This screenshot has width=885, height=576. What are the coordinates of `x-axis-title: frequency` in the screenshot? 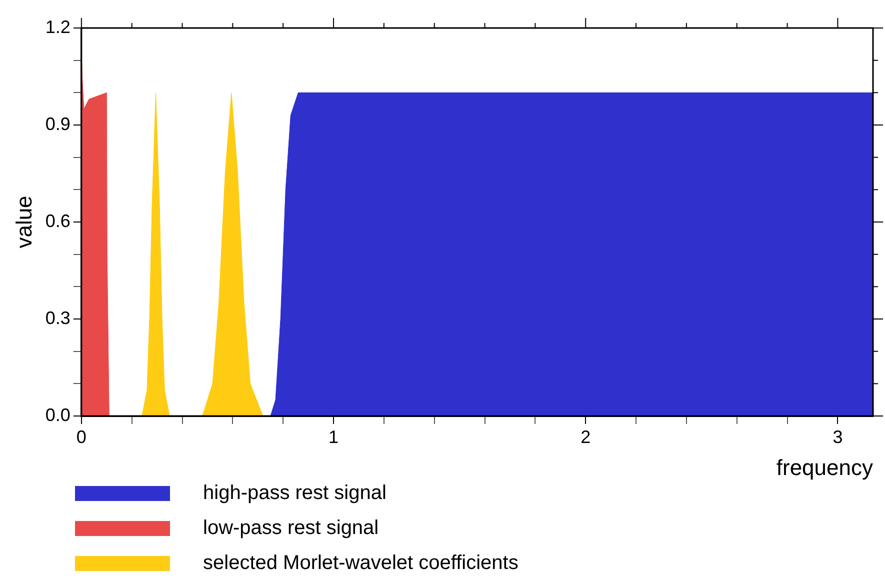 It's located at (824, 467).